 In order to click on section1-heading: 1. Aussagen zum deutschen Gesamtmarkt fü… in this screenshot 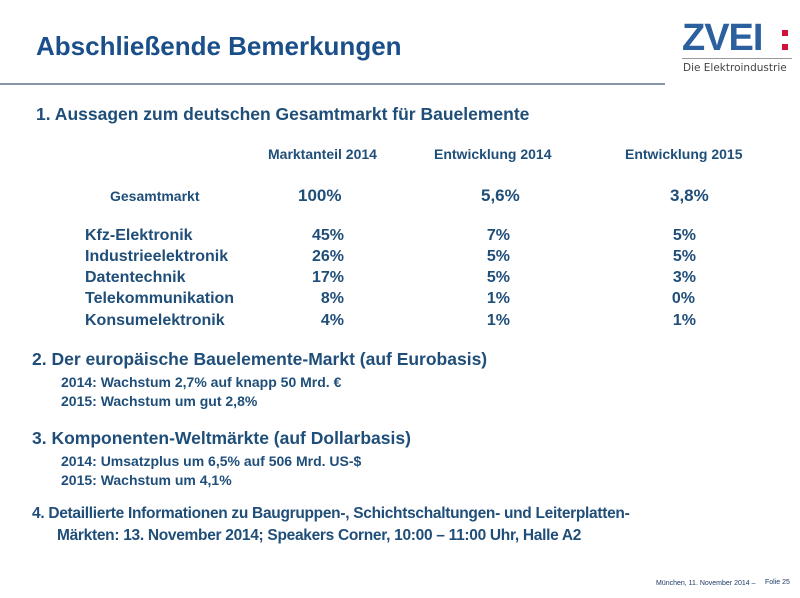, I will do `click(283, 114)`.